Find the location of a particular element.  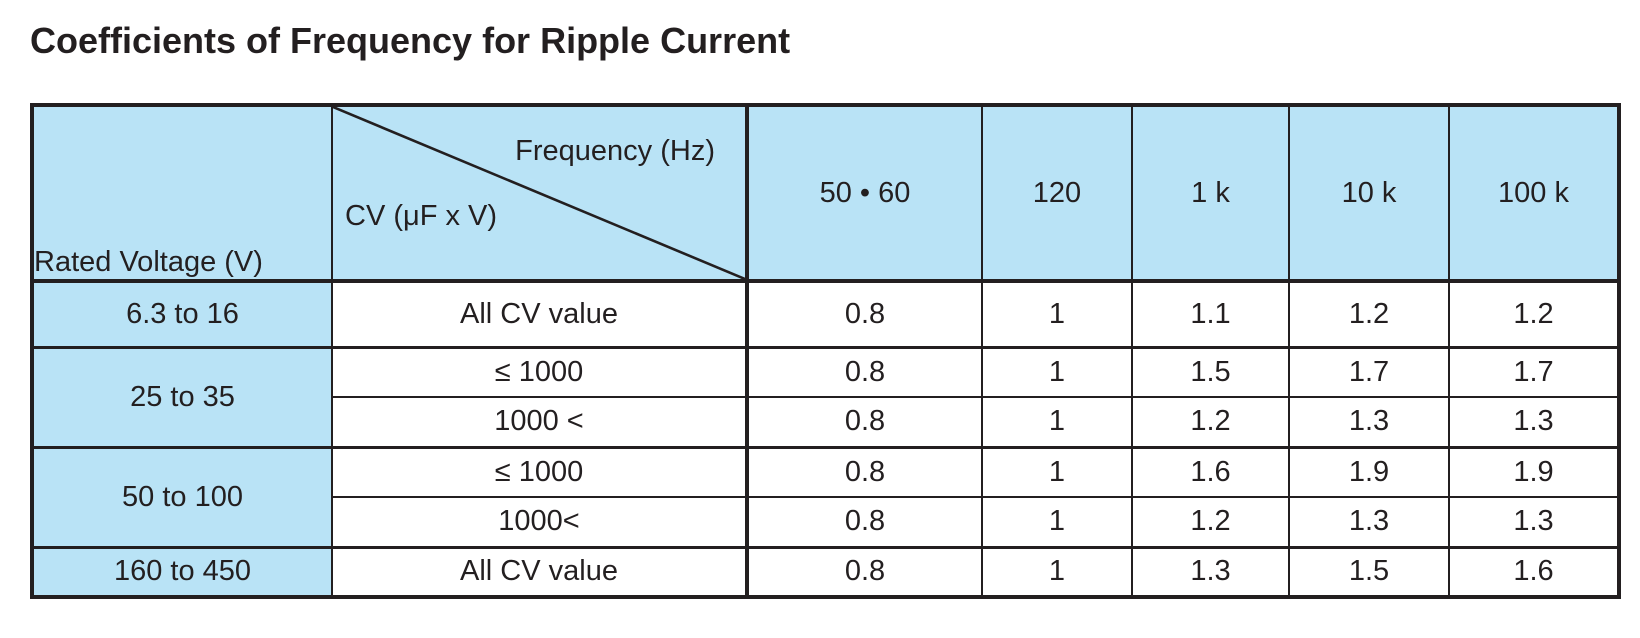

table-row-50-to-100-gt1000: 1000< 0.8 1 1.2 1.3 1.3 is located at coordinates (826, 522).